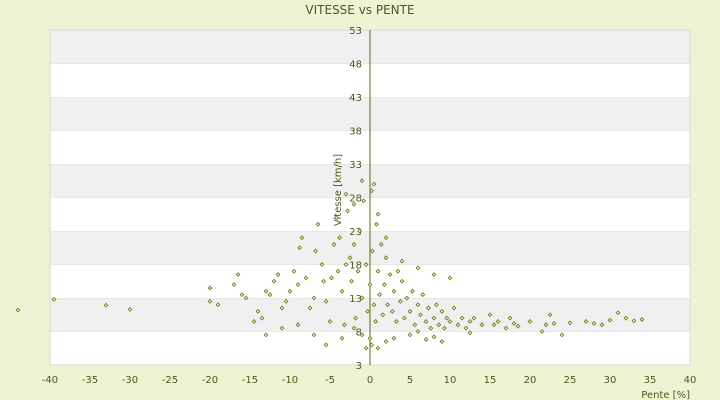  What do you see at coordinates (355, 299) in the screenshot?
I see `y-tick-label: 13` at bounding box center [355, 299].